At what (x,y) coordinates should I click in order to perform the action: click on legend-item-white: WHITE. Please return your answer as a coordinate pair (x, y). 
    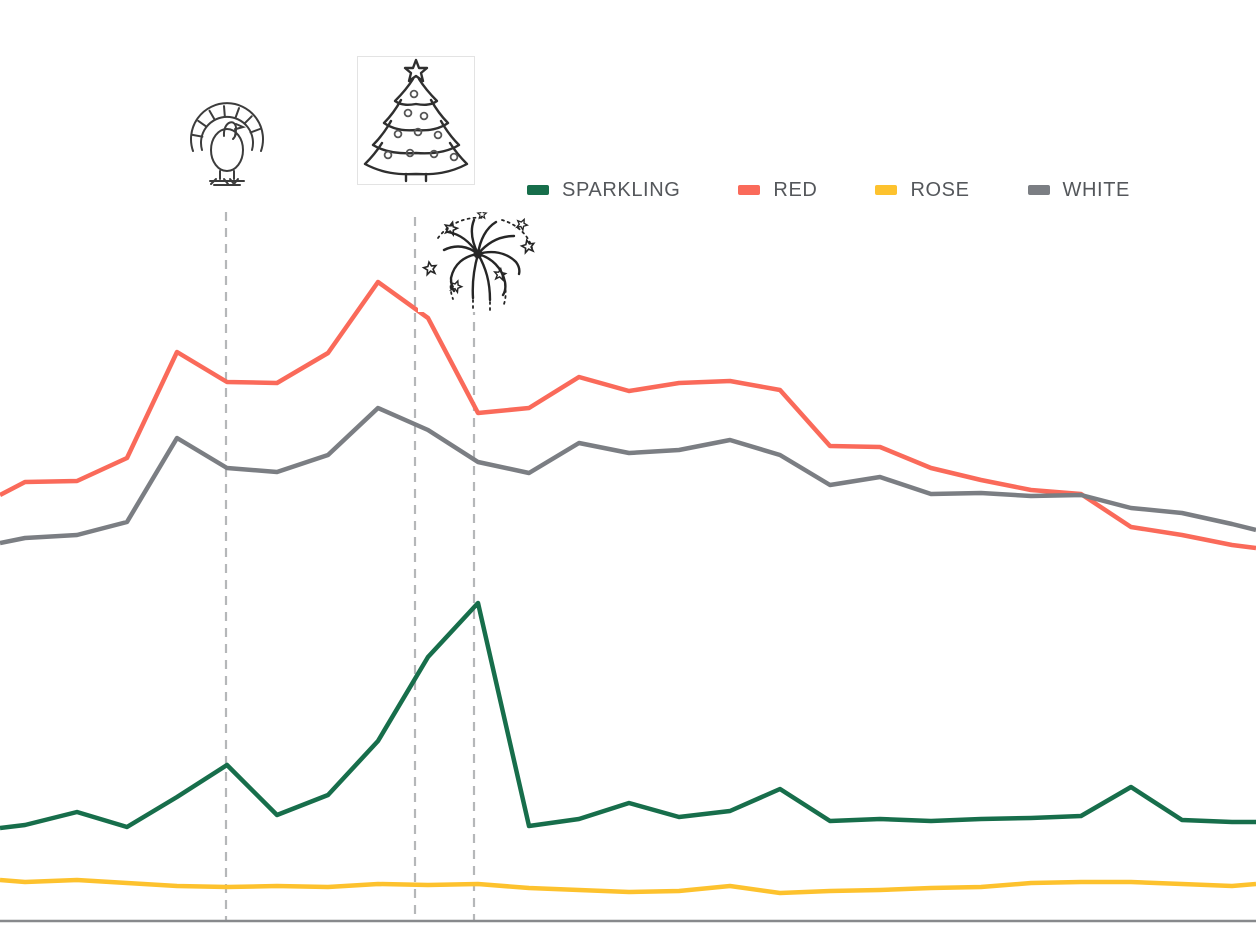
    Looking at the image, I should click on (1078, 190).